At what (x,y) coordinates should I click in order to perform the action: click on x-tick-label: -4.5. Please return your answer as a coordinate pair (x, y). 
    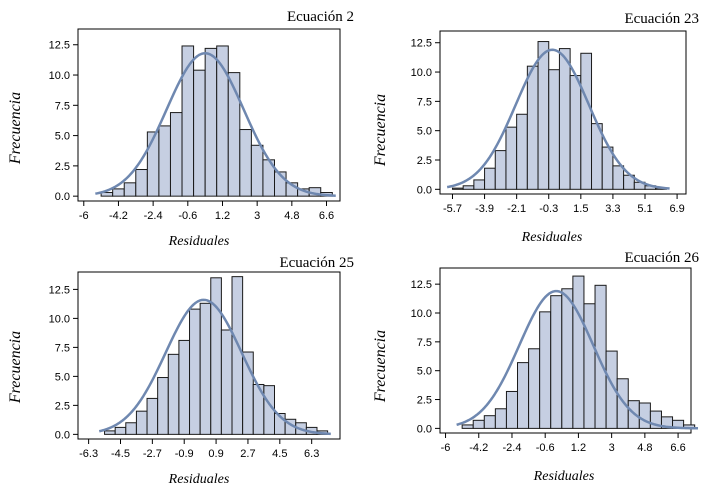
    Looking at the image, I should click on (120, 454).